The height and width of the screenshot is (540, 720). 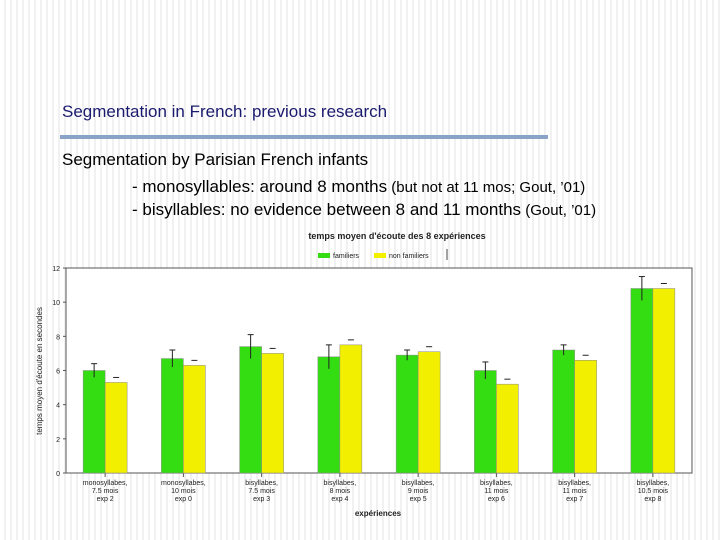 I want to click on x-tick-label: exp 8, so click(x=652, y=499).